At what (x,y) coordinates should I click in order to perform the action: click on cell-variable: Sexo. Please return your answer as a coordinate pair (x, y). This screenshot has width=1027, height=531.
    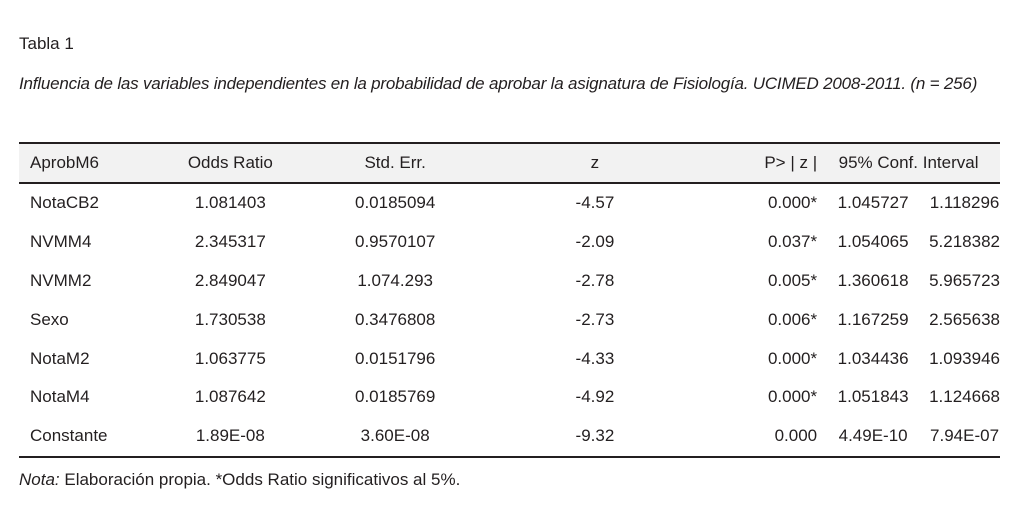
    Looking at the image, I should click on (49, 319).